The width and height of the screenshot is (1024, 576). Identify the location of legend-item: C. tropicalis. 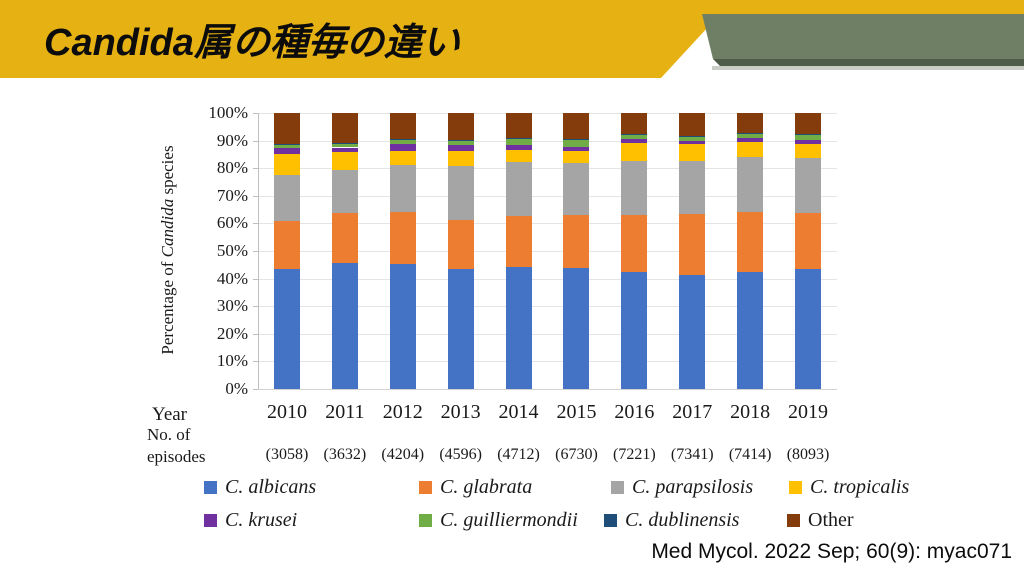
(849, 487).